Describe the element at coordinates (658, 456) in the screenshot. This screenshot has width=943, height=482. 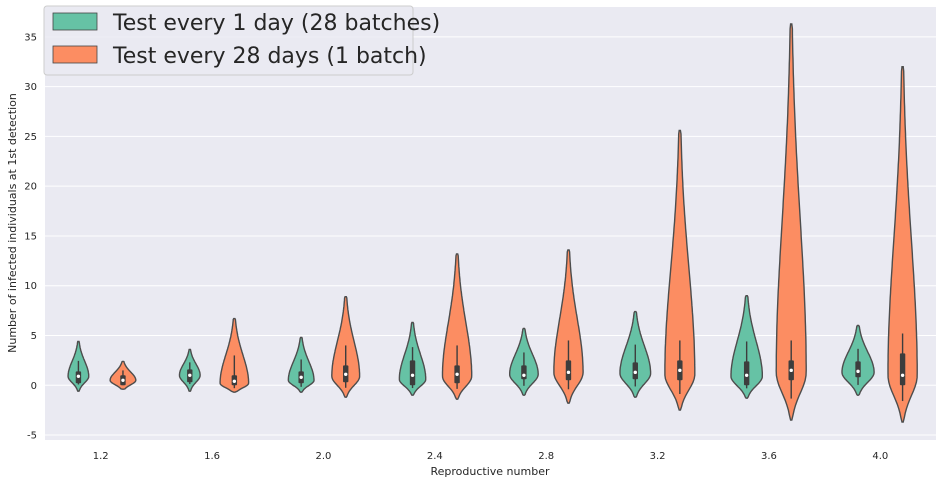
I see `x-tick-label: 3.2` at that location.